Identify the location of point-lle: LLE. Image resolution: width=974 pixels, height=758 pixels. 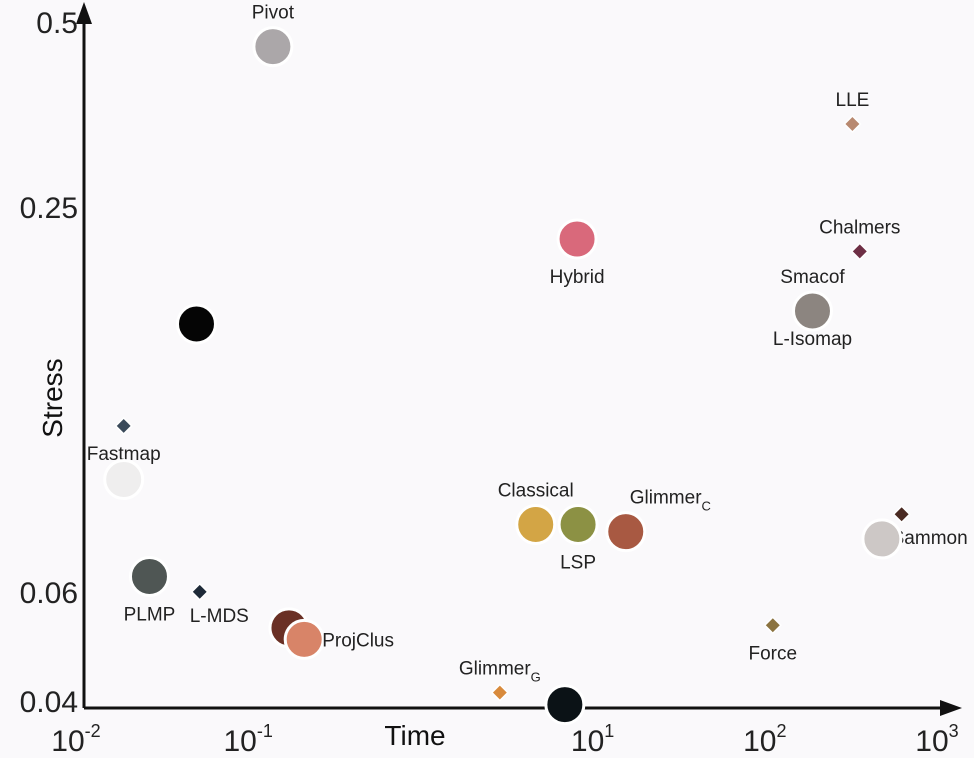
(853, 112).